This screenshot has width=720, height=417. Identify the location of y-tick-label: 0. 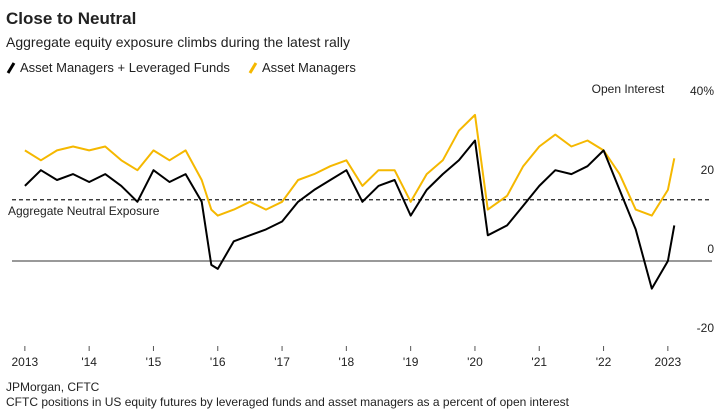
(710, 249).